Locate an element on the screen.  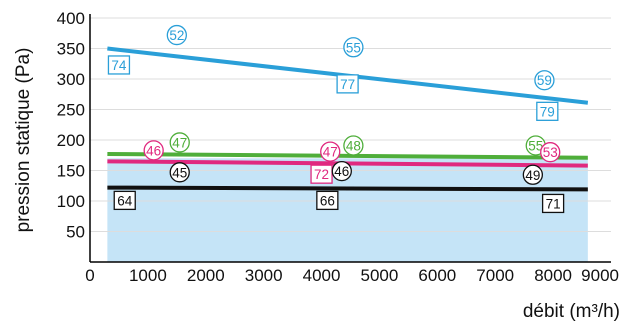
x-tick-label: 4000 is located at coordinates (322, 275).